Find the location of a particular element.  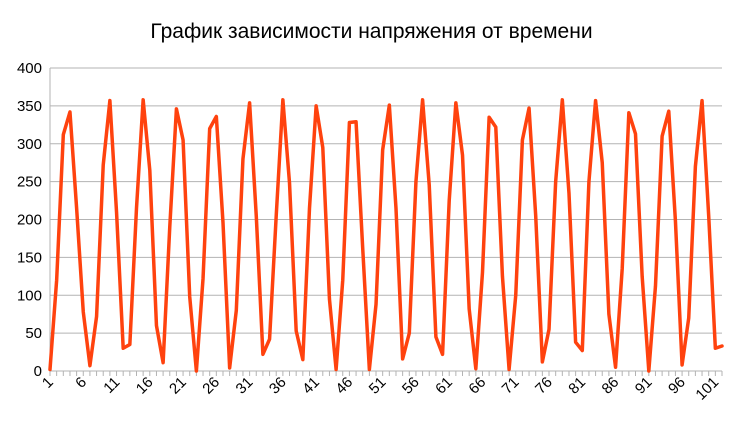

y-tick-label: 0 is located at coordinates (38, 371).